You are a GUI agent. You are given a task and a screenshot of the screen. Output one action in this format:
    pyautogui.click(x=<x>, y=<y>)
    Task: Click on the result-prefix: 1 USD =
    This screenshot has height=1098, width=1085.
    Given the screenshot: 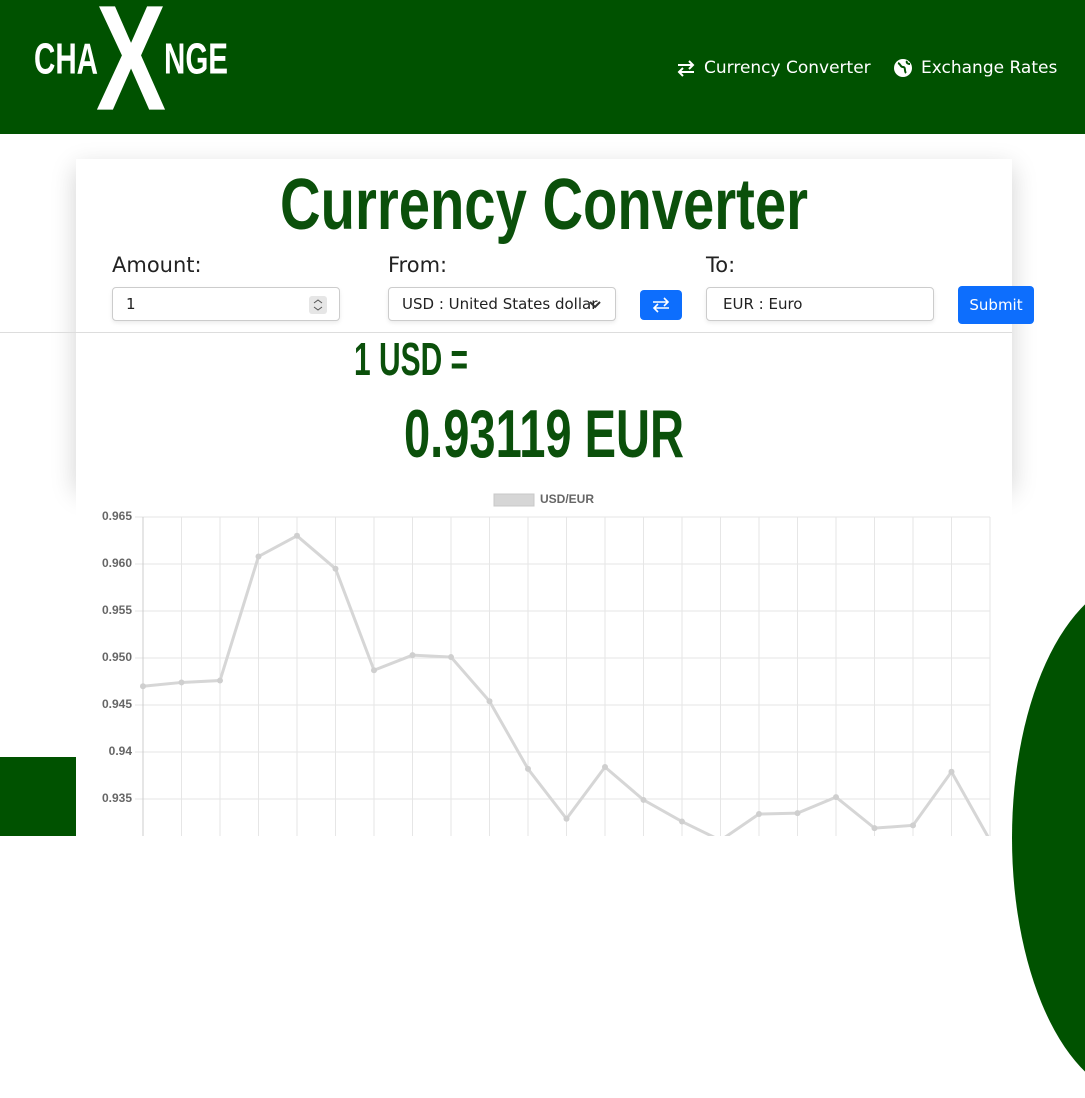 What is the action you would take?
    pyautogui.click(x=411, y=359)
    